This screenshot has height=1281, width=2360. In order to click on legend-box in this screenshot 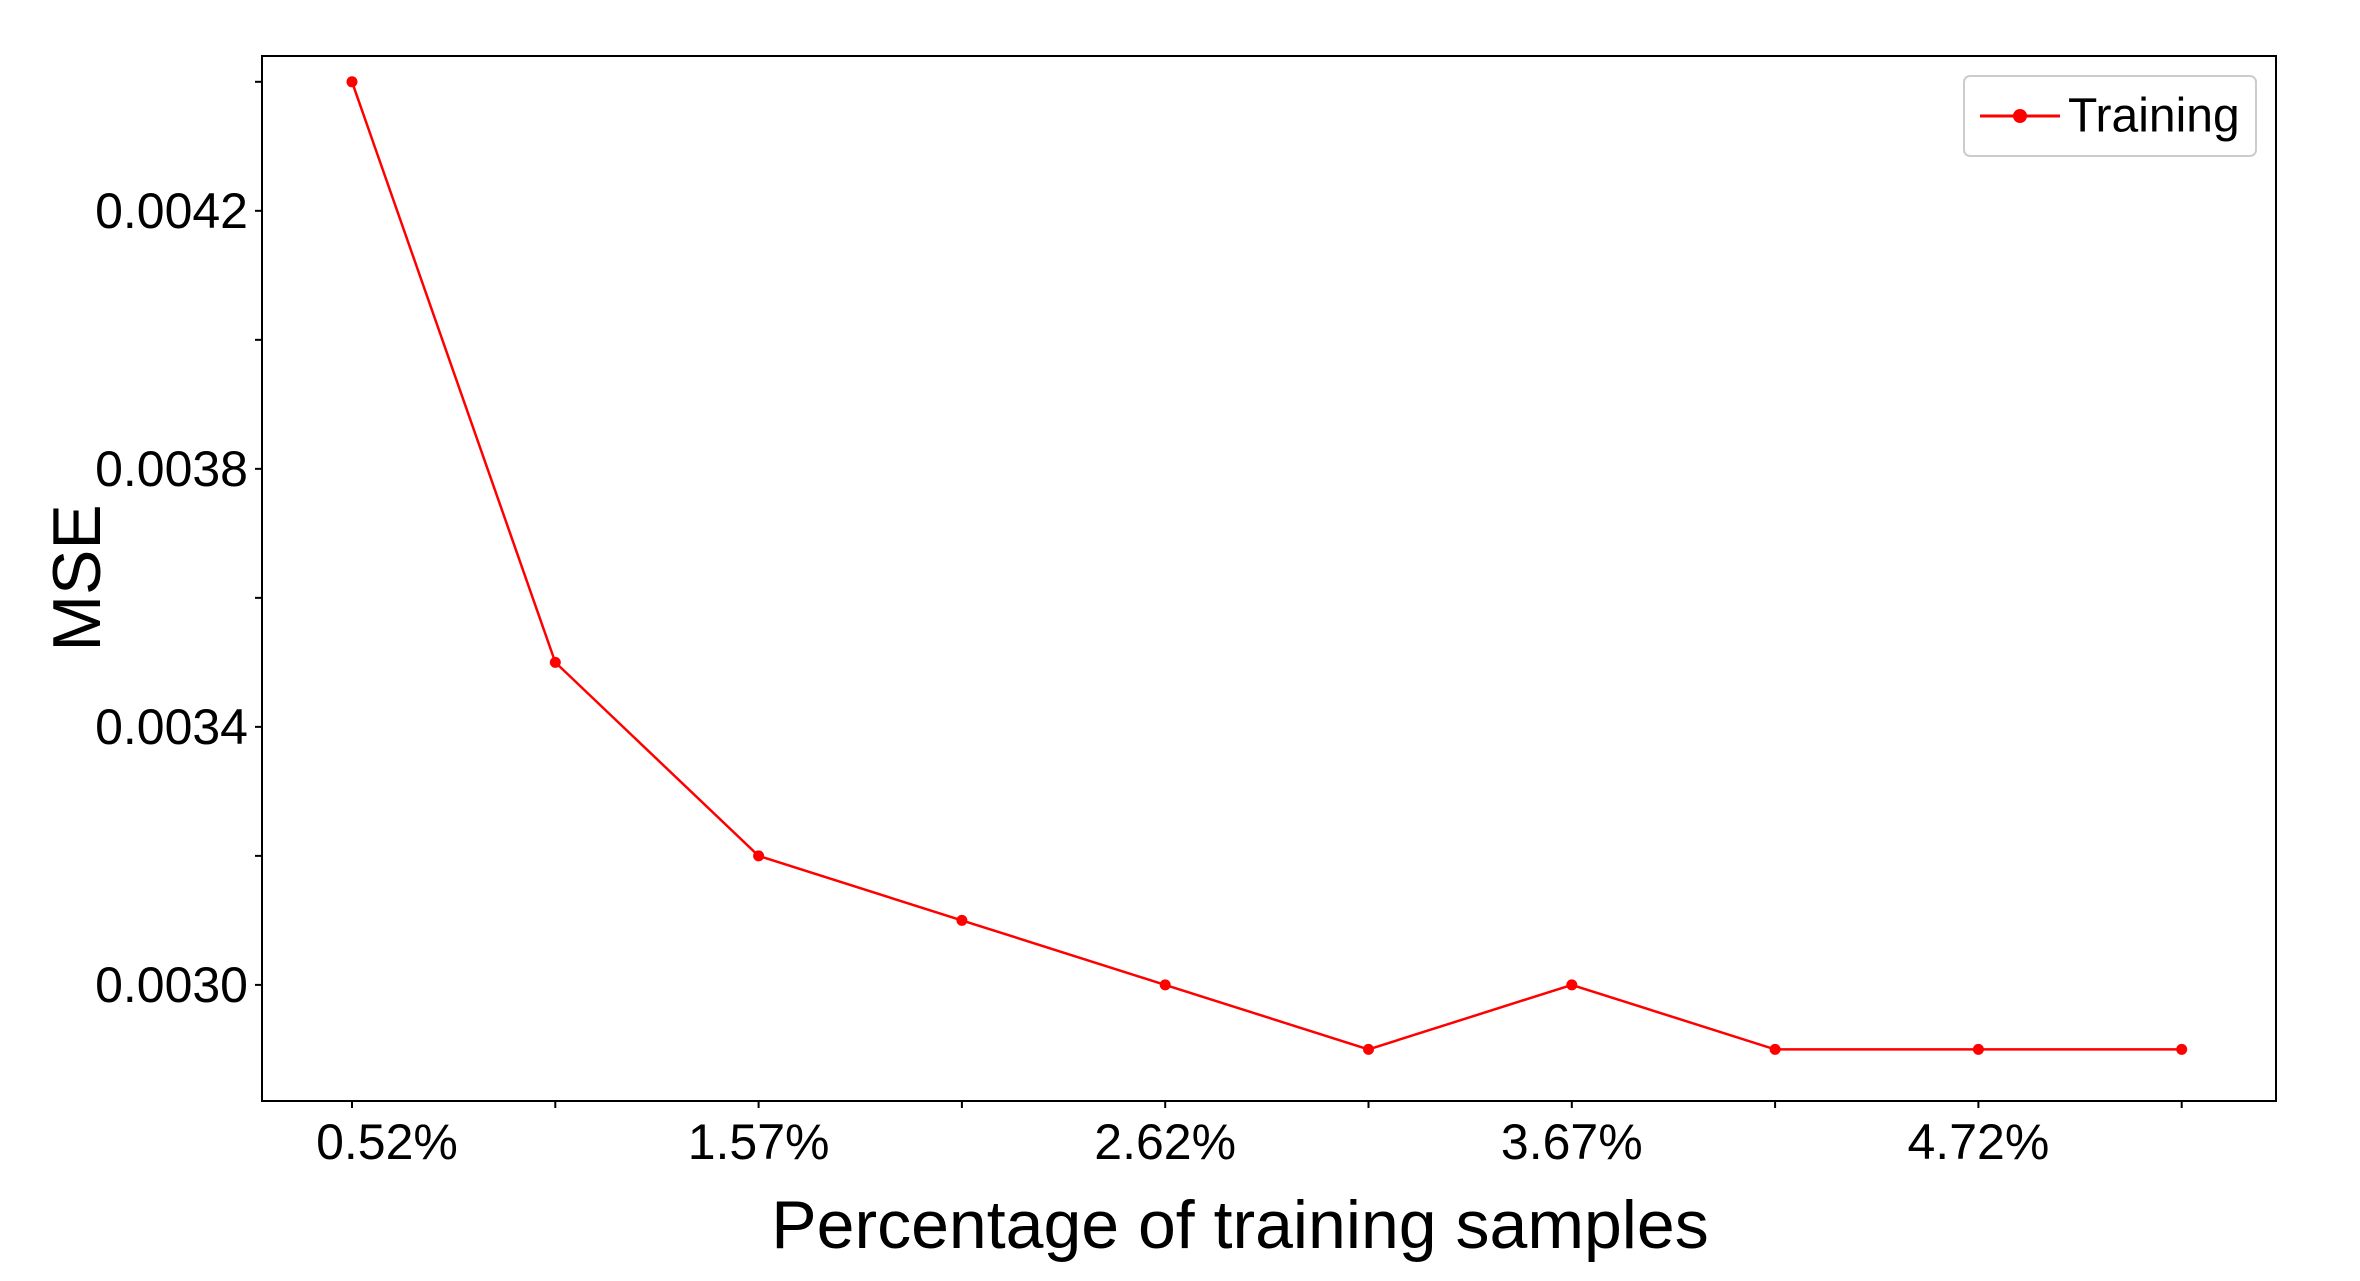, I will do `click(2110, 116)`.